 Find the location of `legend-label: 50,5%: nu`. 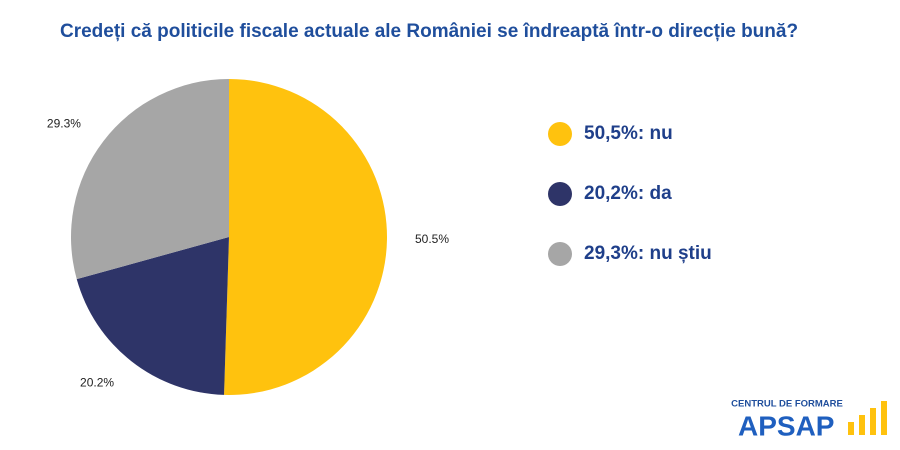

legend-label: 50,5%: nu is located at coordinates (628, 133).